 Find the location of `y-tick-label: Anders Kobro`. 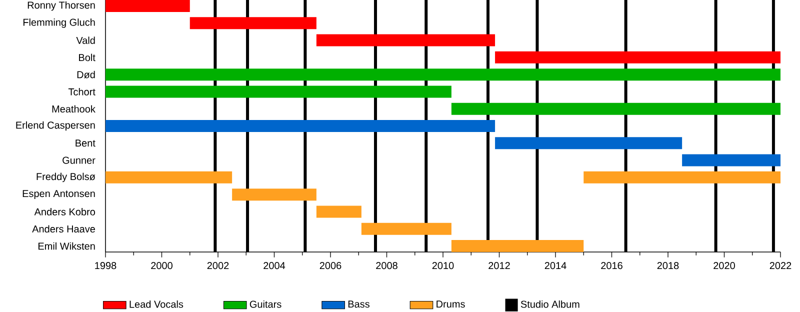

y-tick-label: Anders Kobro is located at coordinates (65, 212).